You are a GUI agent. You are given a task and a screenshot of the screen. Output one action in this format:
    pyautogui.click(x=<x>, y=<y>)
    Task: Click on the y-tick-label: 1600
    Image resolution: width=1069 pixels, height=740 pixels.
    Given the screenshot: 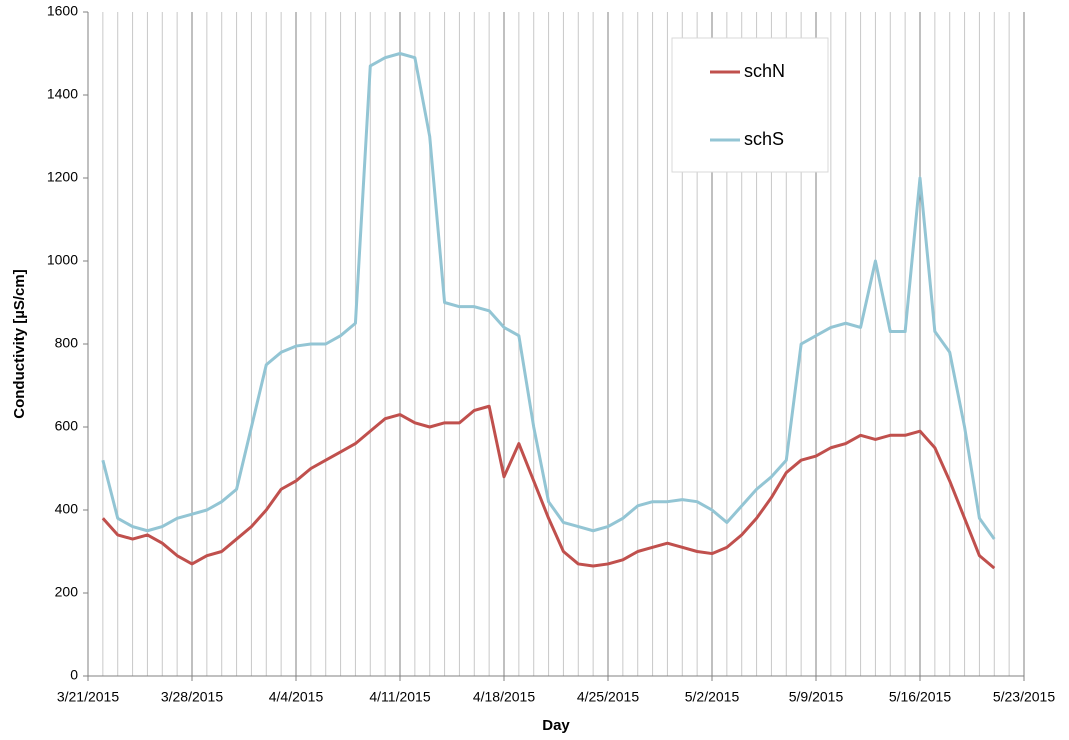 What is the action you would take?
    pyautogui.click(x=62, y=11)
    